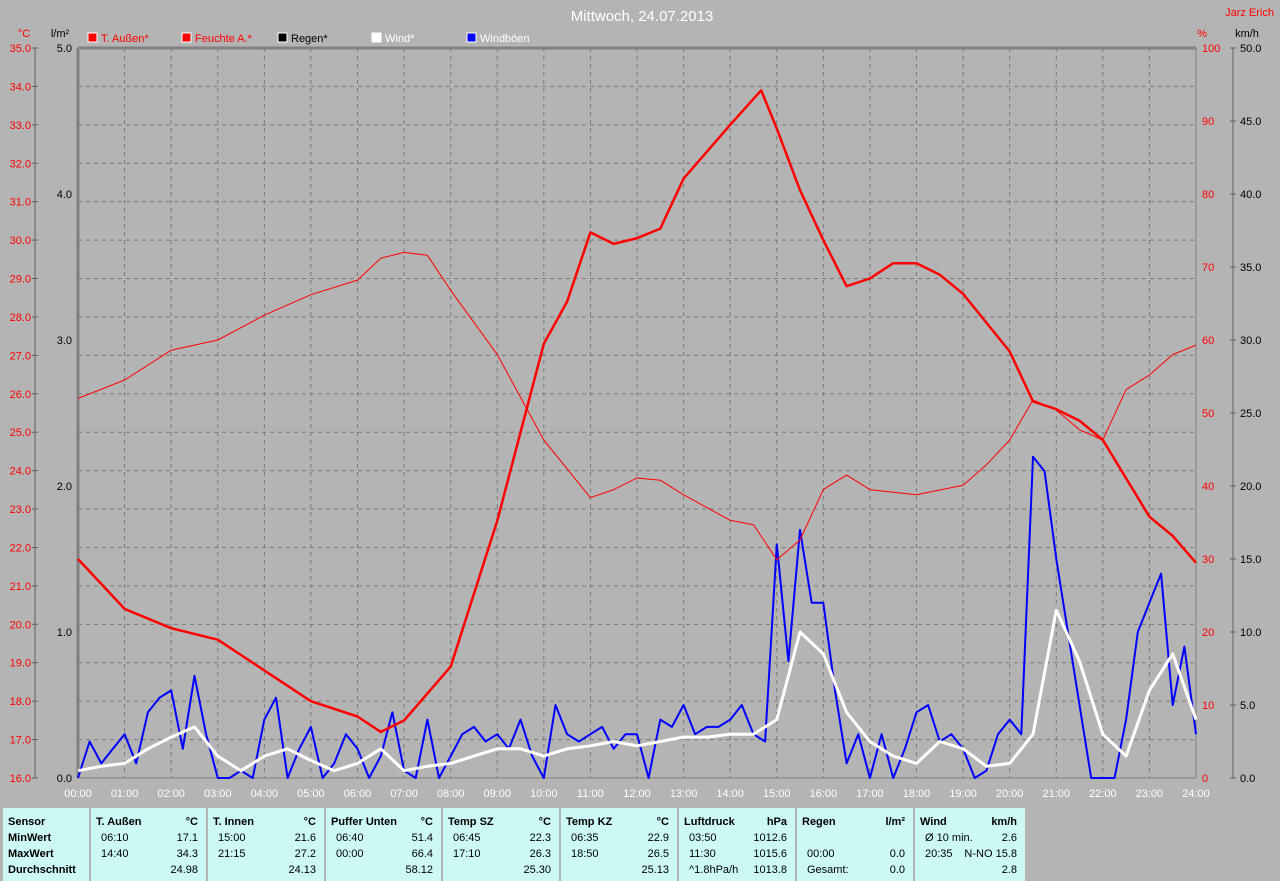 The image size is (1280, 881). Describe the element at coordinates (1249, 13) in the screenshot. I see `chart-author: Jarz Erich` at that location.